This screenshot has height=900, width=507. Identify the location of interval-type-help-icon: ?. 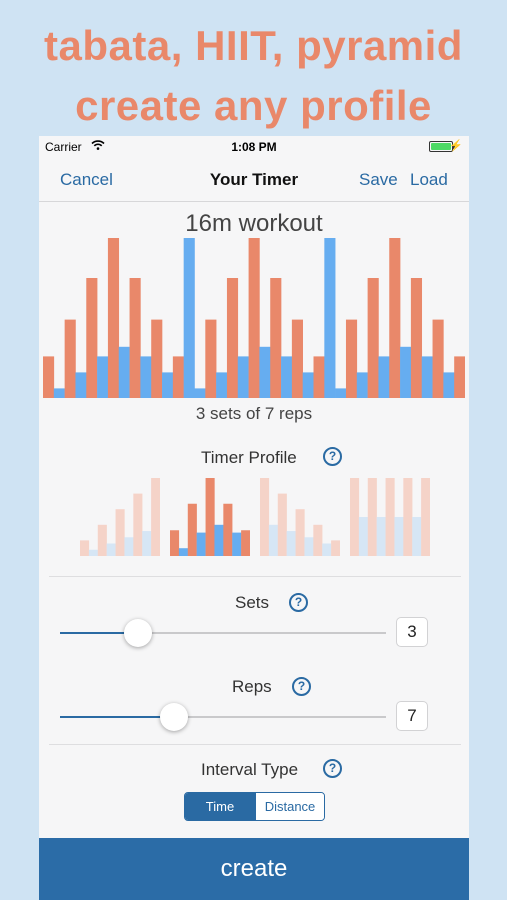
(332, 768).